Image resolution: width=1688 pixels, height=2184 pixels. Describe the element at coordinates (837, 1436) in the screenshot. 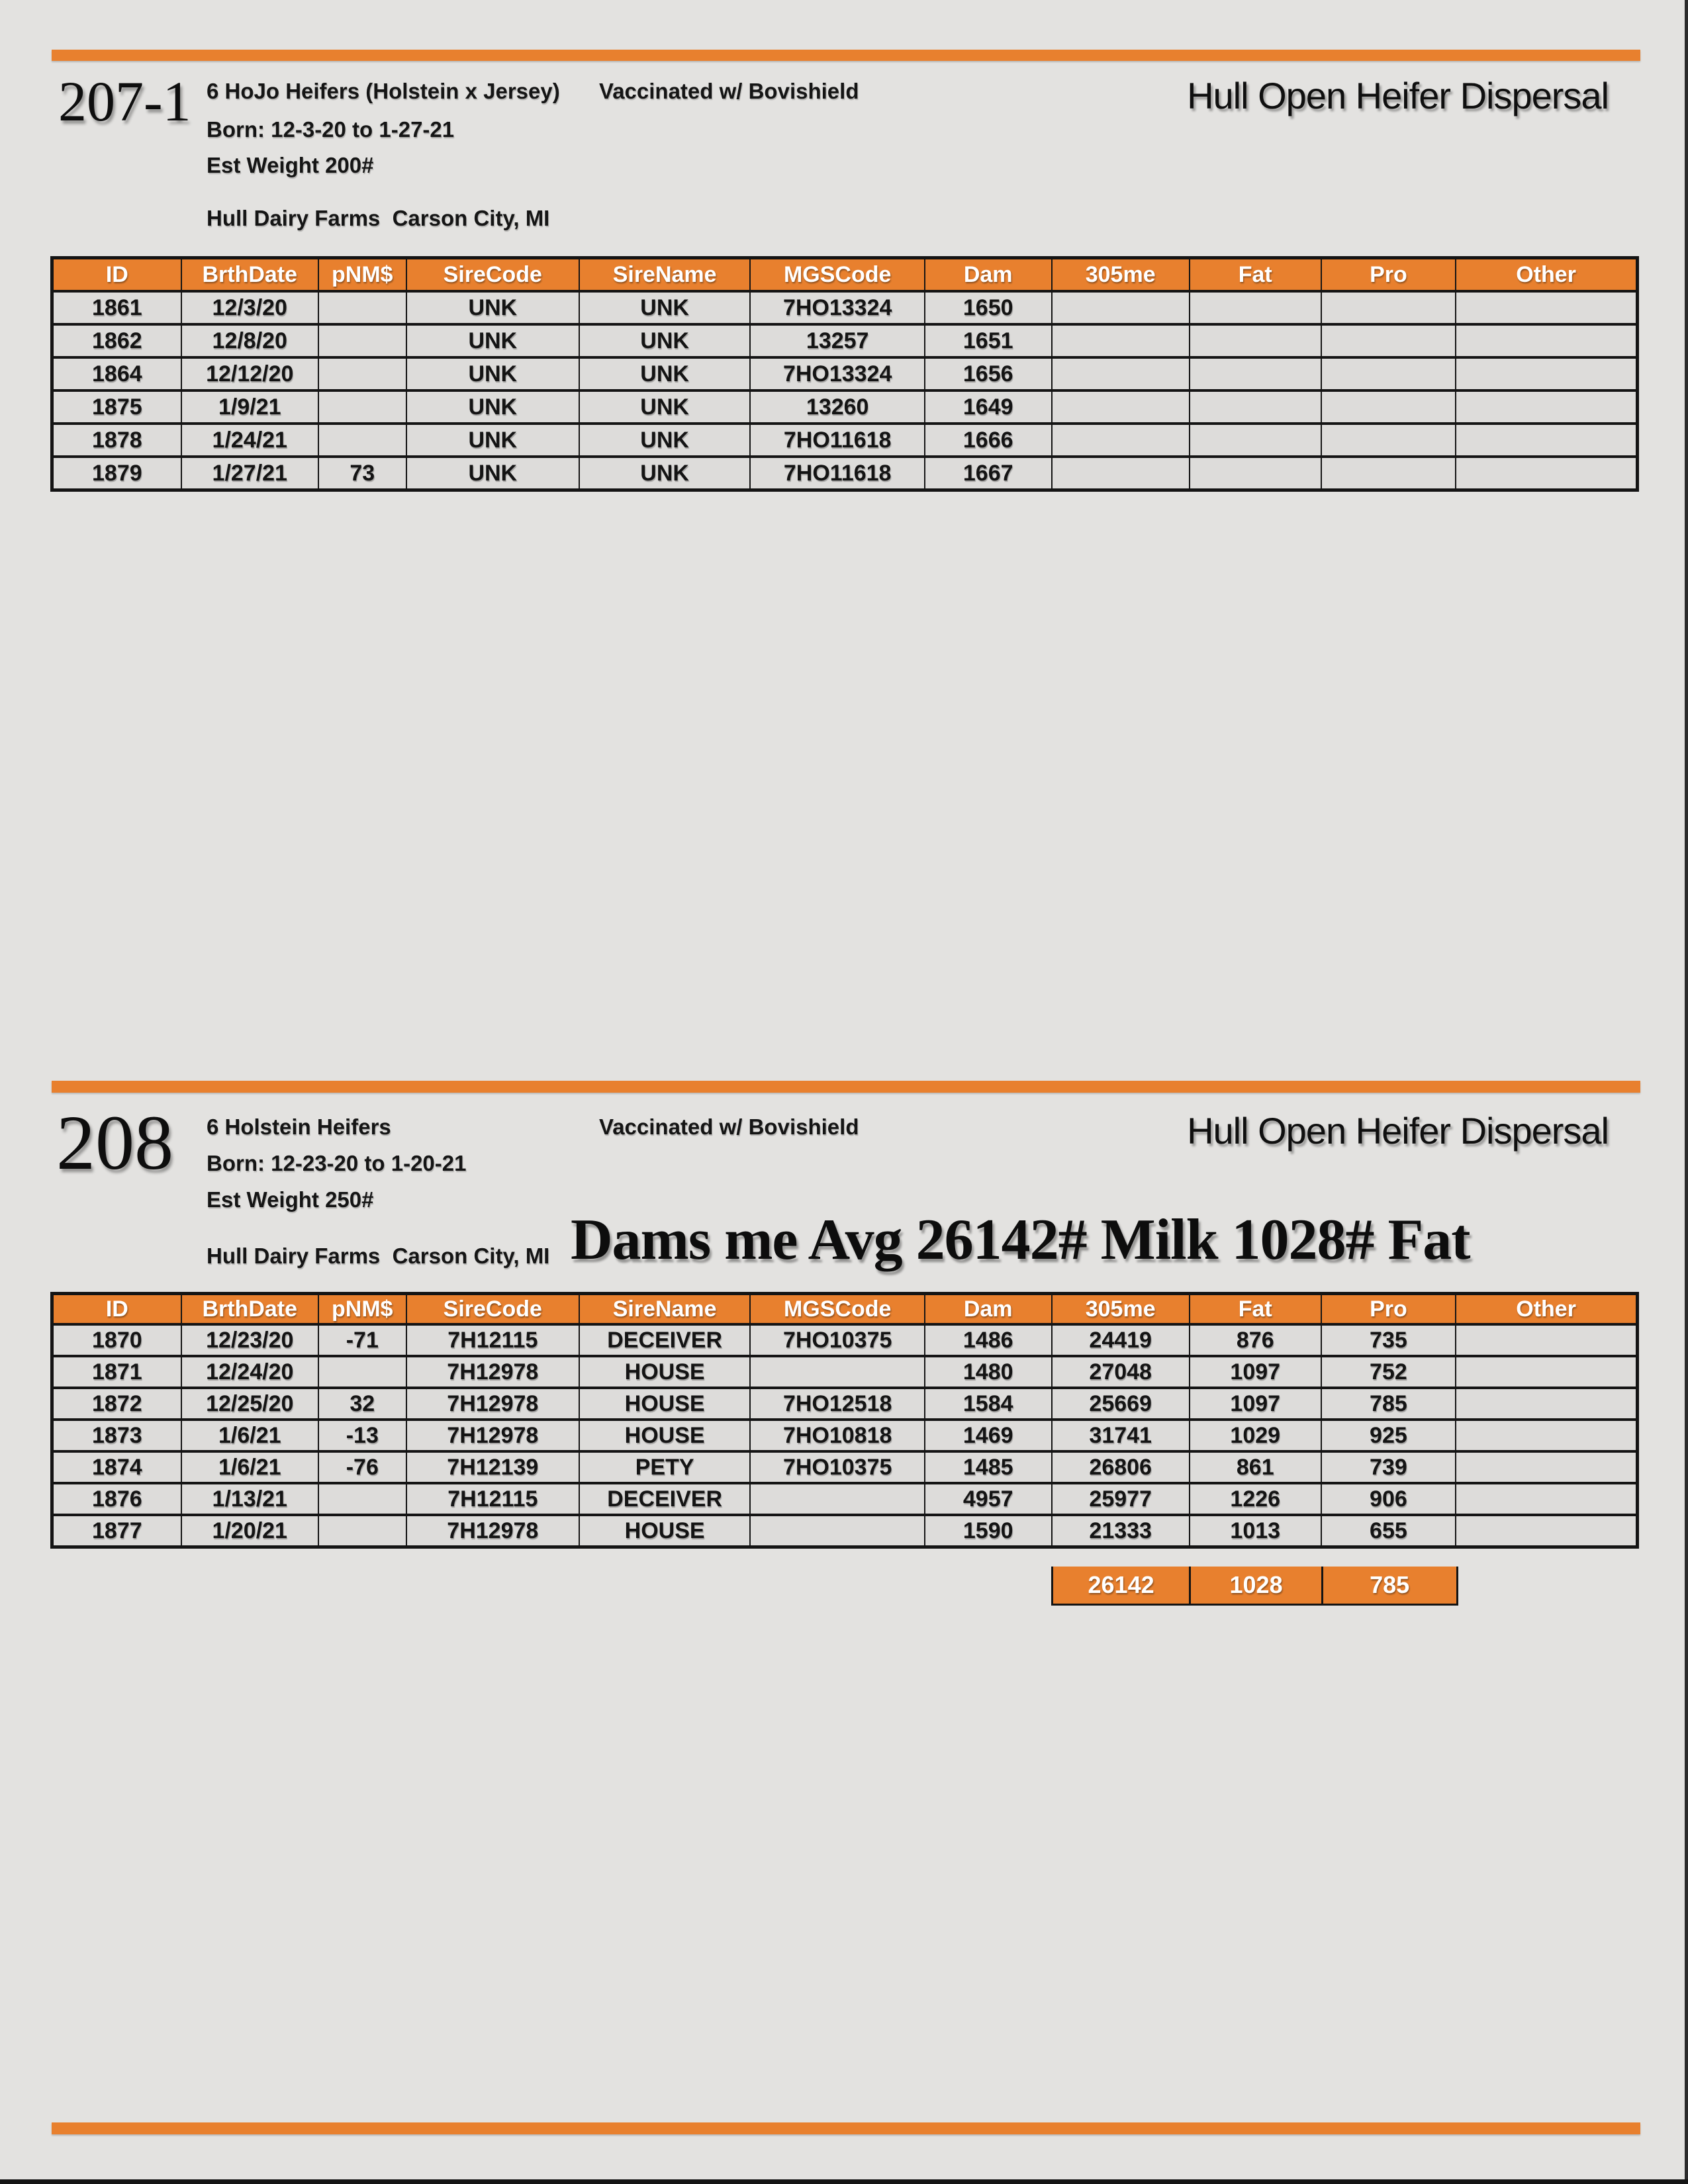

I see `cell: 7HO10818` at that location.